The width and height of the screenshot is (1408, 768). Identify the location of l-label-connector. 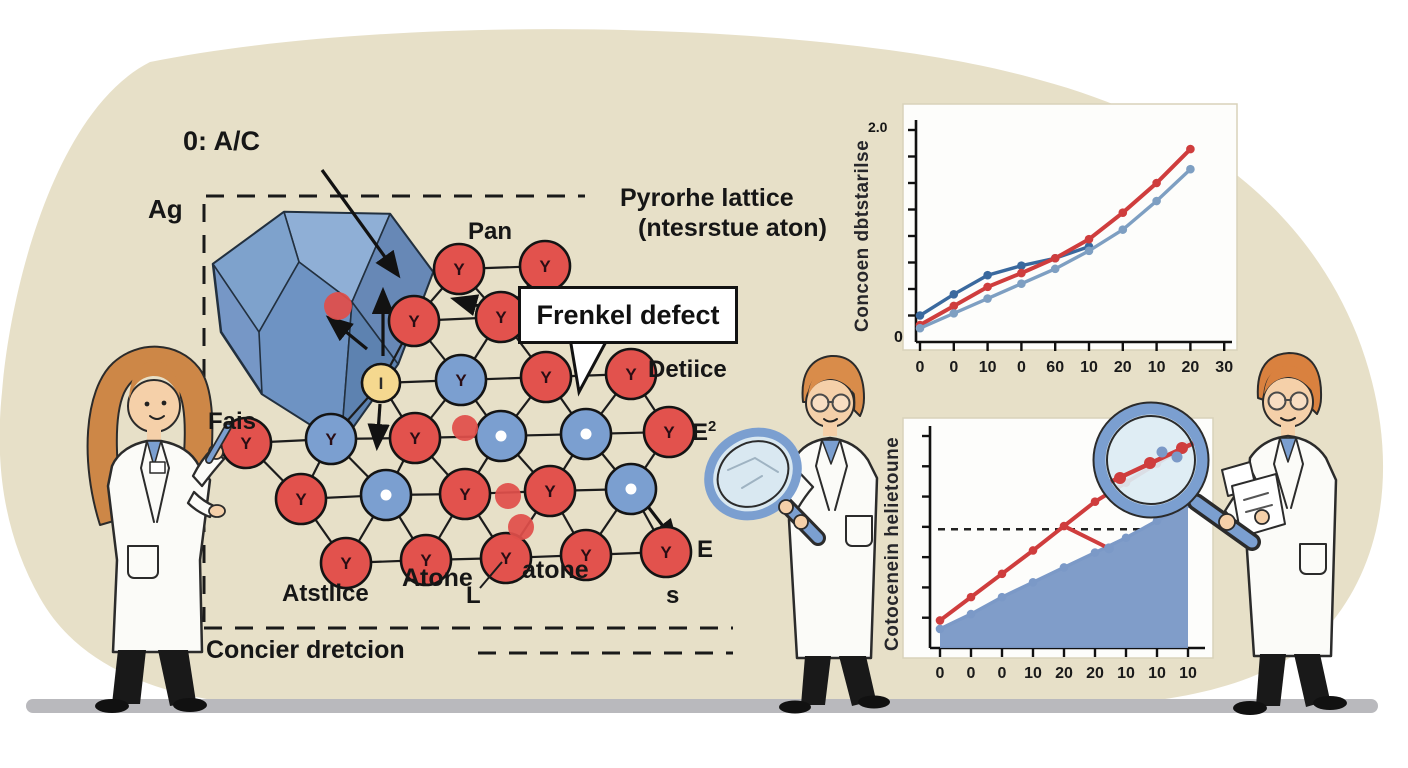
(491, 575).